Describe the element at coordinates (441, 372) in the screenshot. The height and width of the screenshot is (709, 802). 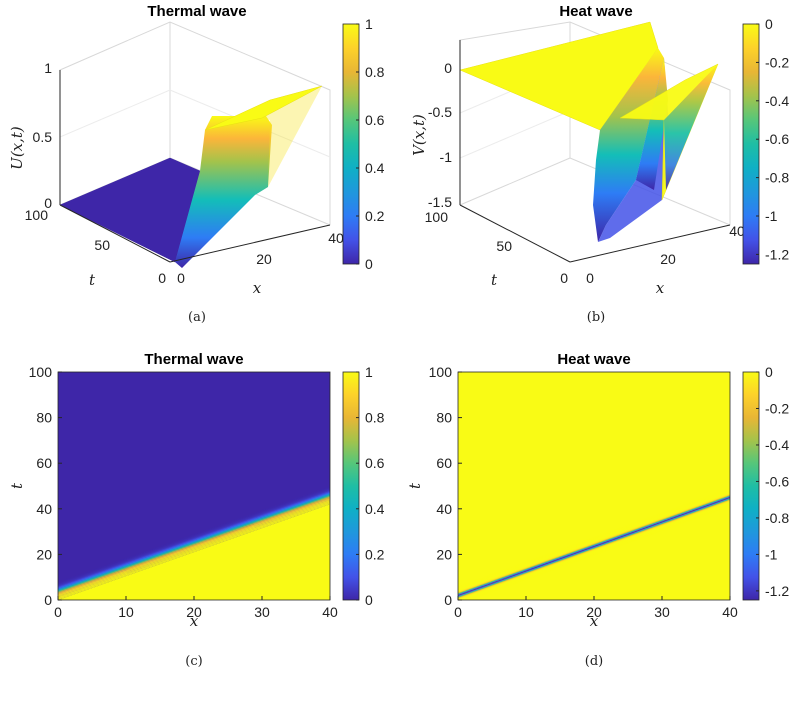
I see `y-tick-label: 100` at that location.